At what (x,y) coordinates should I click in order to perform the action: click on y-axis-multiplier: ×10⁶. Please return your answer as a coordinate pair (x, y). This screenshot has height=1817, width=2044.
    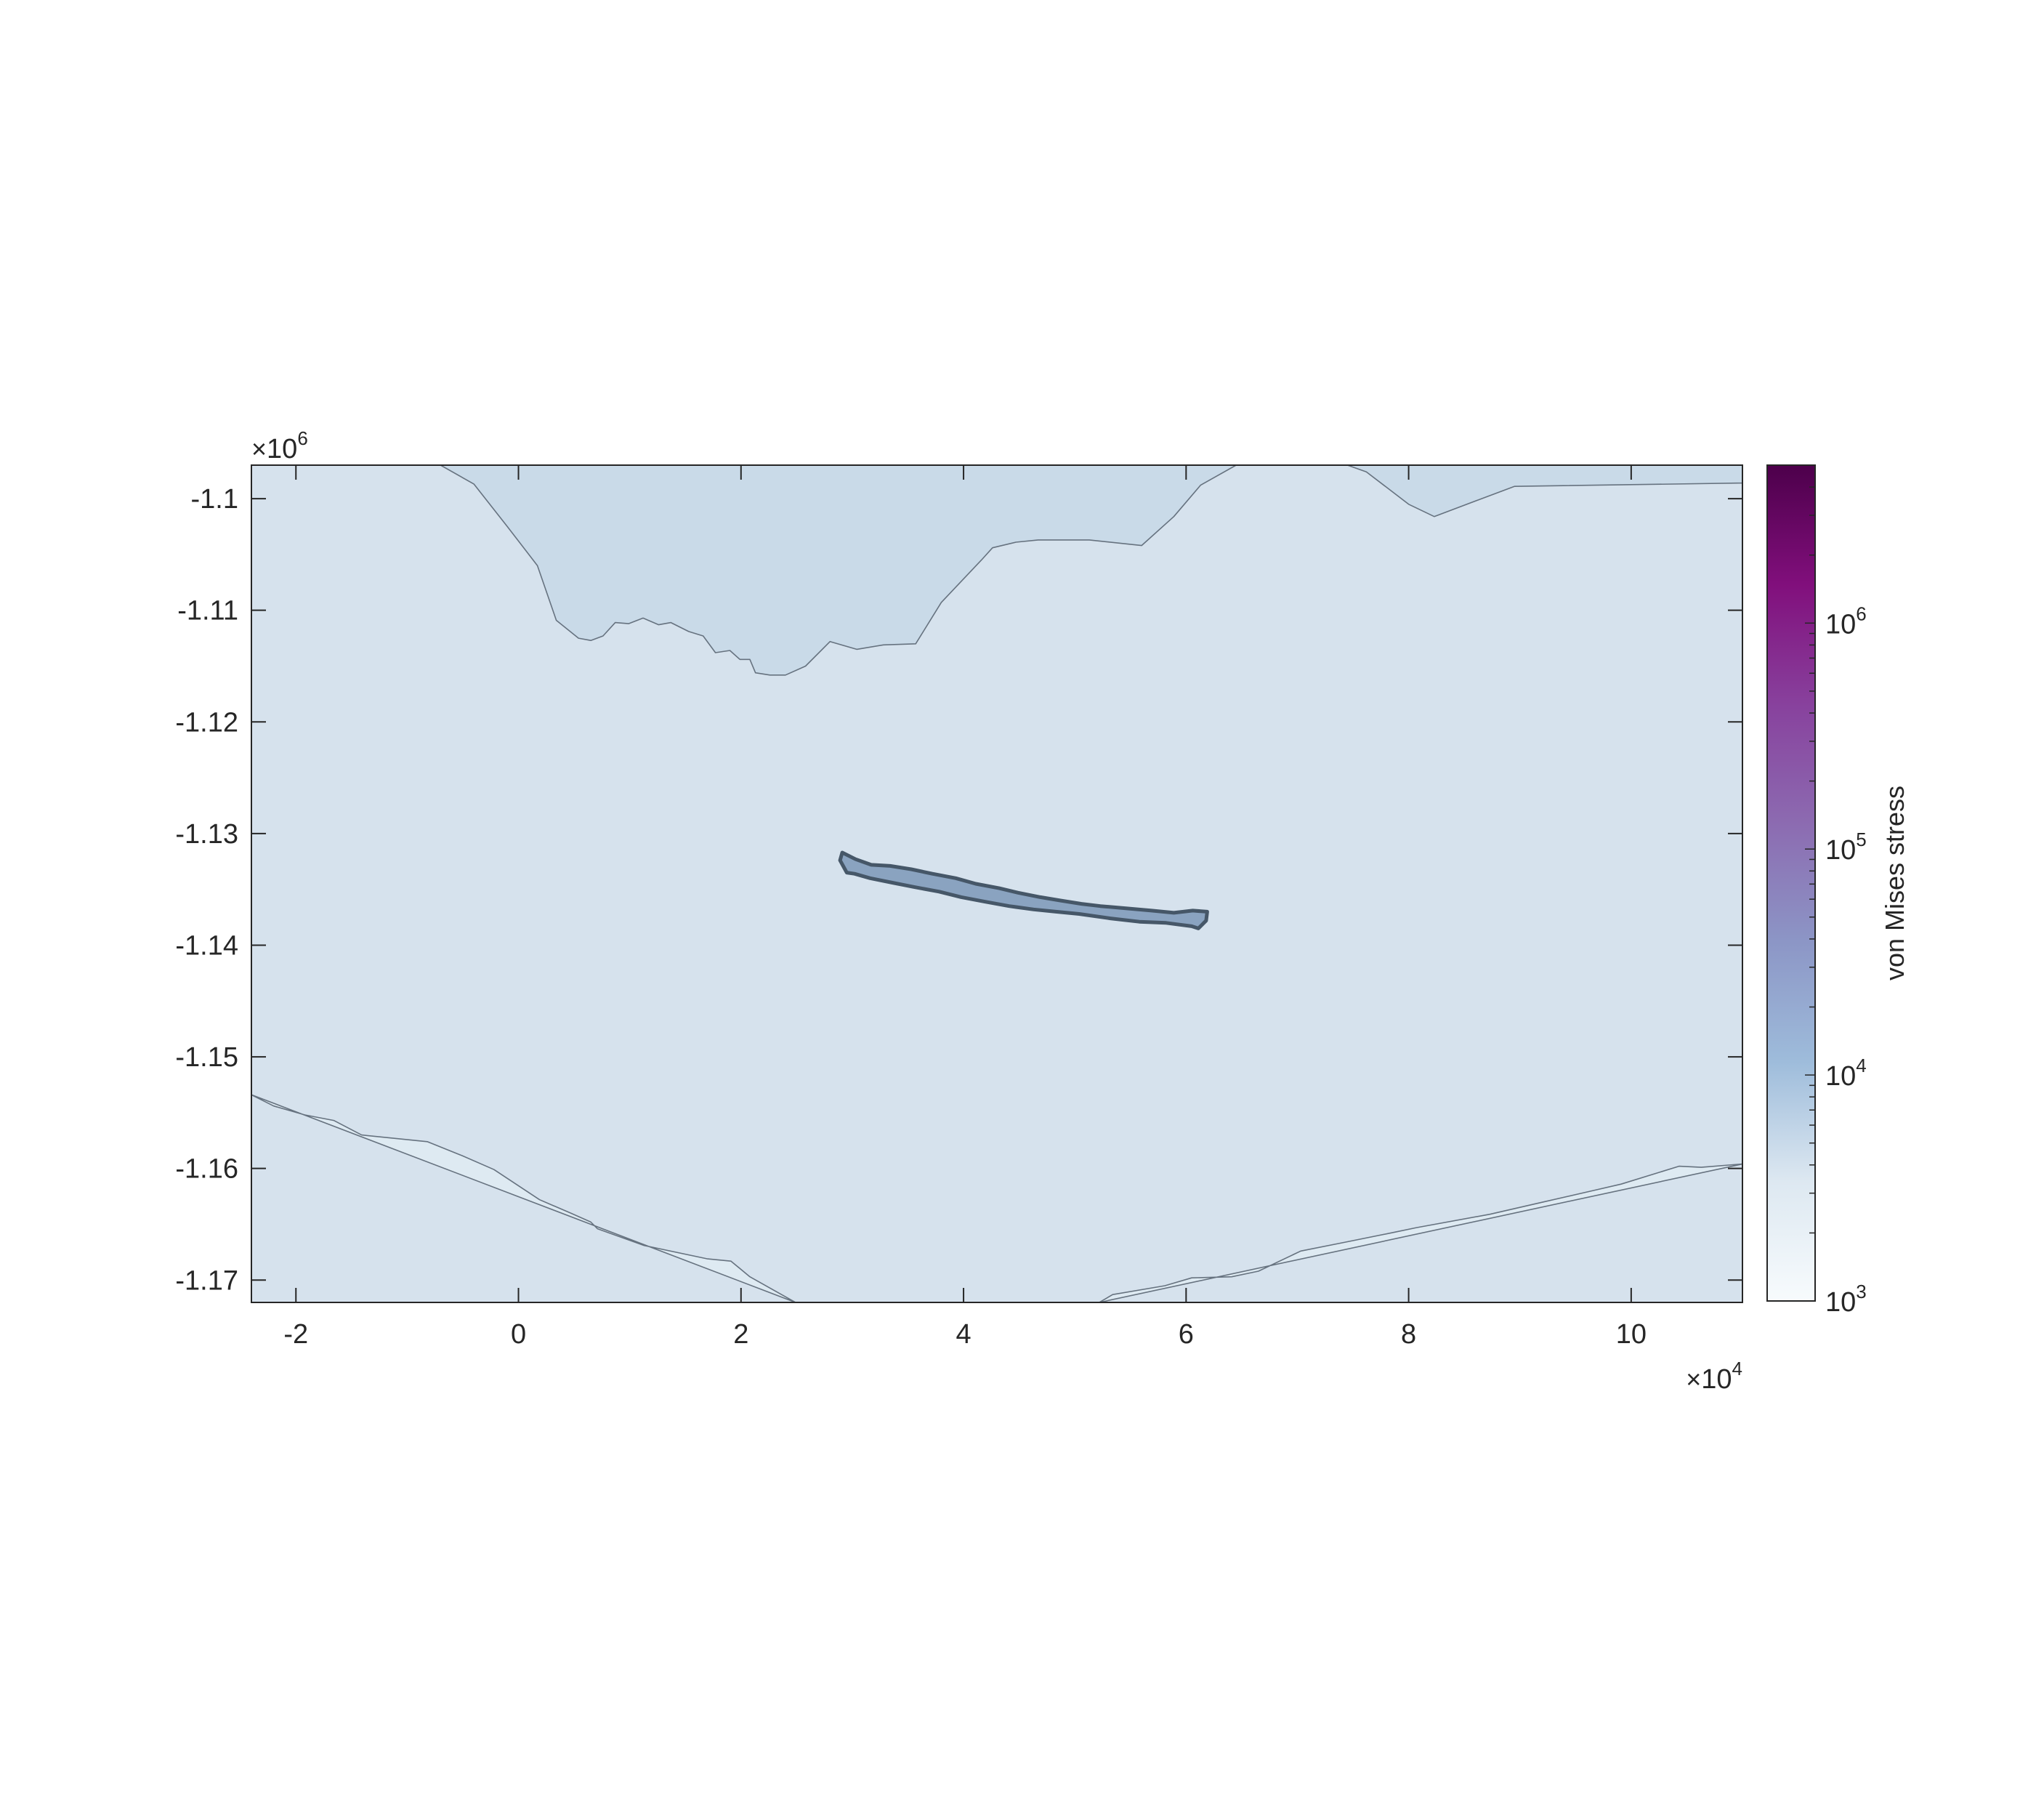
    Looking at the image, I should click on (279, 445).